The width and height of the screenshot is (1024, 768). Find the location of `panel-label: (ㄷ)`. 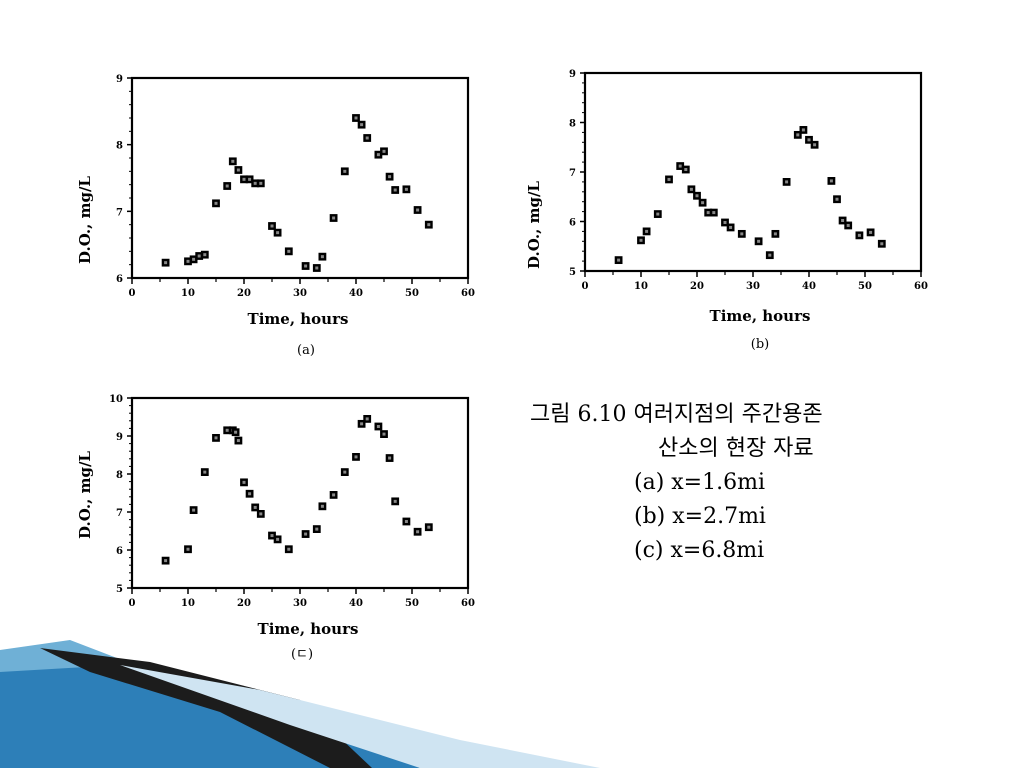

panel-label: (ㄷ) is located at coordinates (302, 654).